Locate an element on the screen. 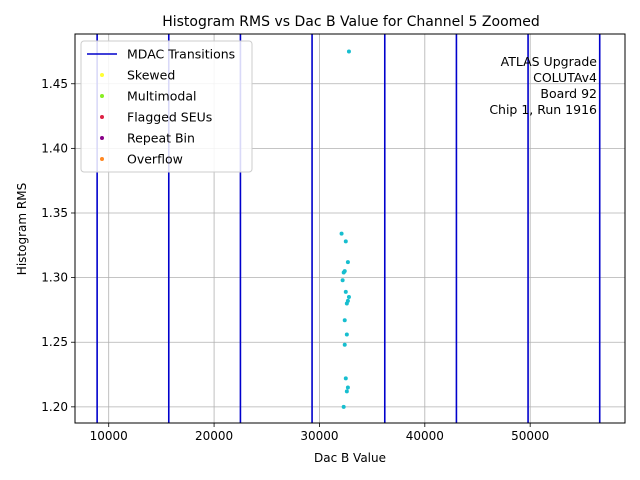  y-tick-label: 1.25 is located at coordinates (54, 342).